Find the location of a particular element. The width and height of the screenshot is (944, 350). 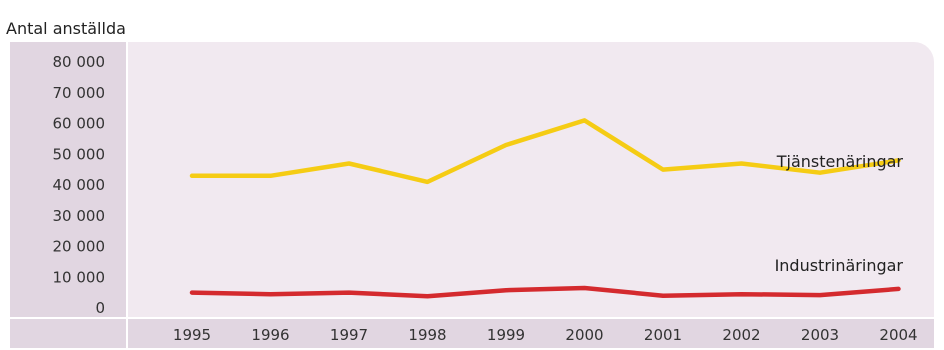

series-line-tjanstenaringar is located at coordinates (545, 151).